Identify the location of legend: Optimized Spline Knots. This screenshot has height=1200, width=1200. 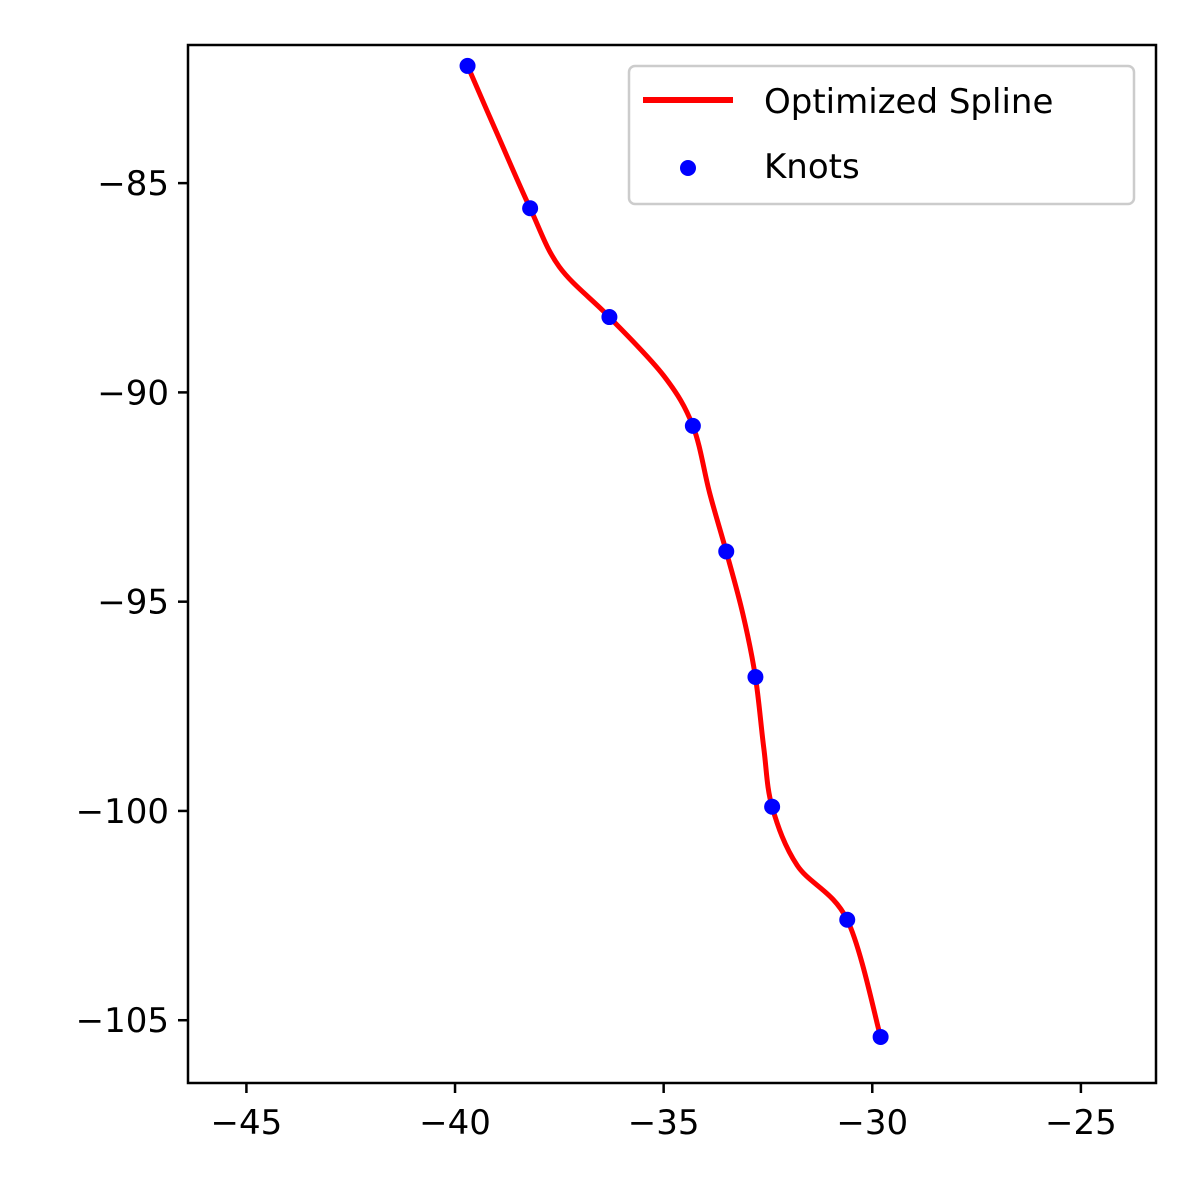
(881, 135).